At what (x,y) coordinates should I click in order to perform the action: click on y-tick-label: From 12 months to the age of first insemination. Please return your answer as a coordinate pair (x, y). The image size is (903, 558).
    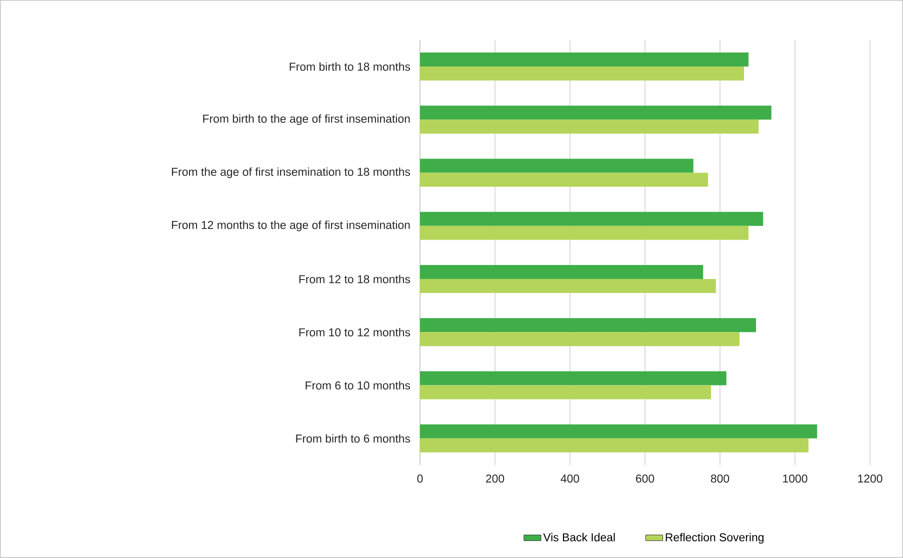
    Looking at the image, I should click on (291, 226).